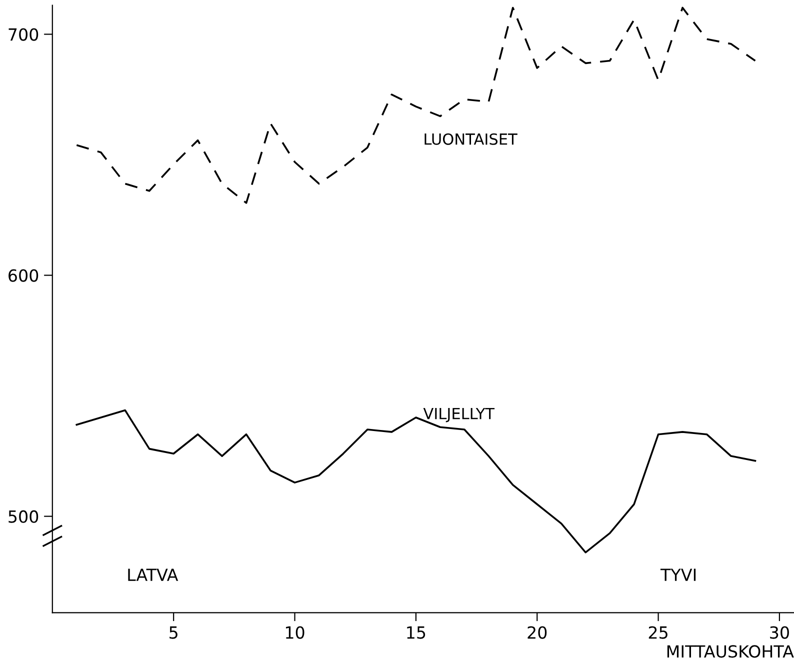 This screenshot has height=666, width=794. What do you see at coordinates (730, 651) in the screenshot?
I see `x-axis-title: MITTAUSKOHTA` at bounding box center [730, 651].